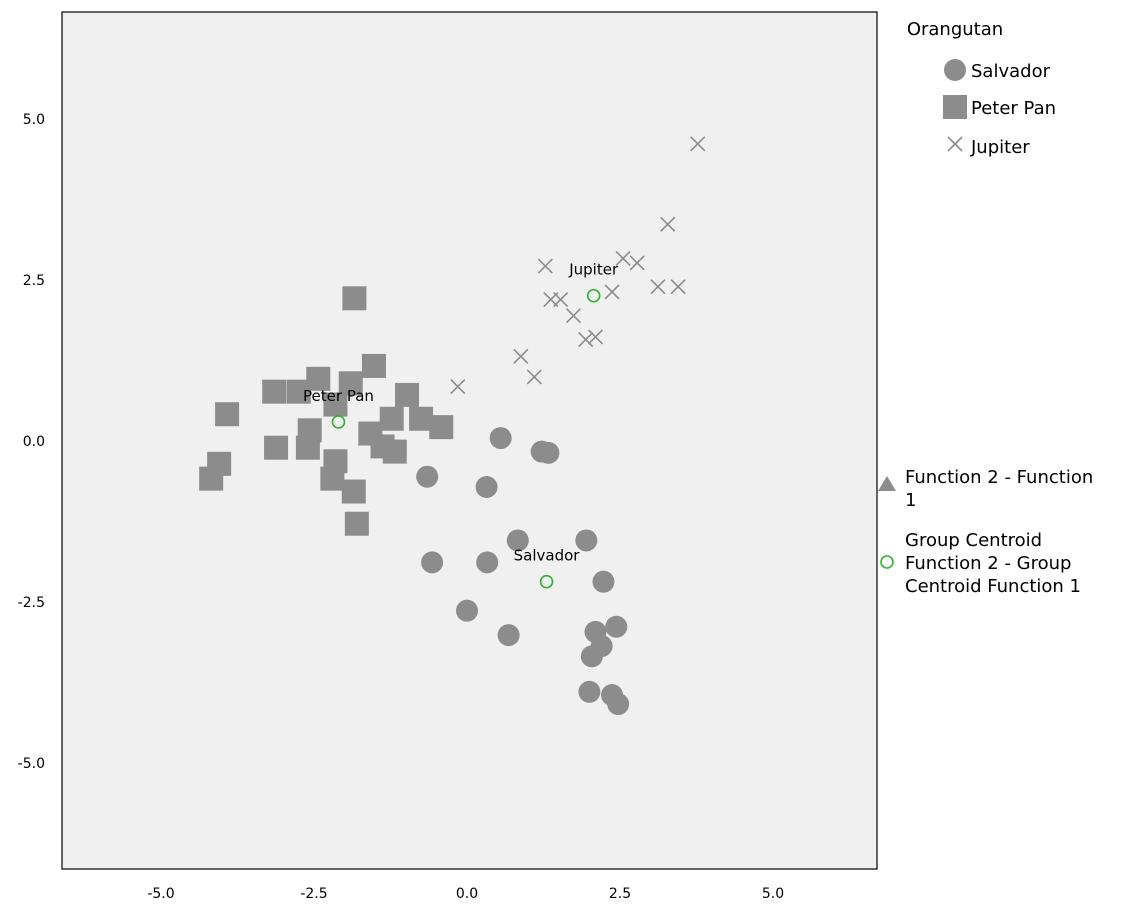 This screenshot has height=909, width=1140. Describe the element at coordinates (593, 270) in the screenshot. I see `centroid-label-jupiter: Jupiter` at that location.